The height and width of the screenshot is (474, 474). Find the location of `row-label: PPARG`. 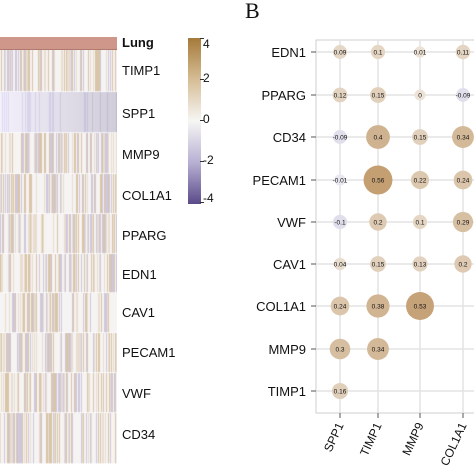

row-label: PPARG is located at coordinates (283, 95).